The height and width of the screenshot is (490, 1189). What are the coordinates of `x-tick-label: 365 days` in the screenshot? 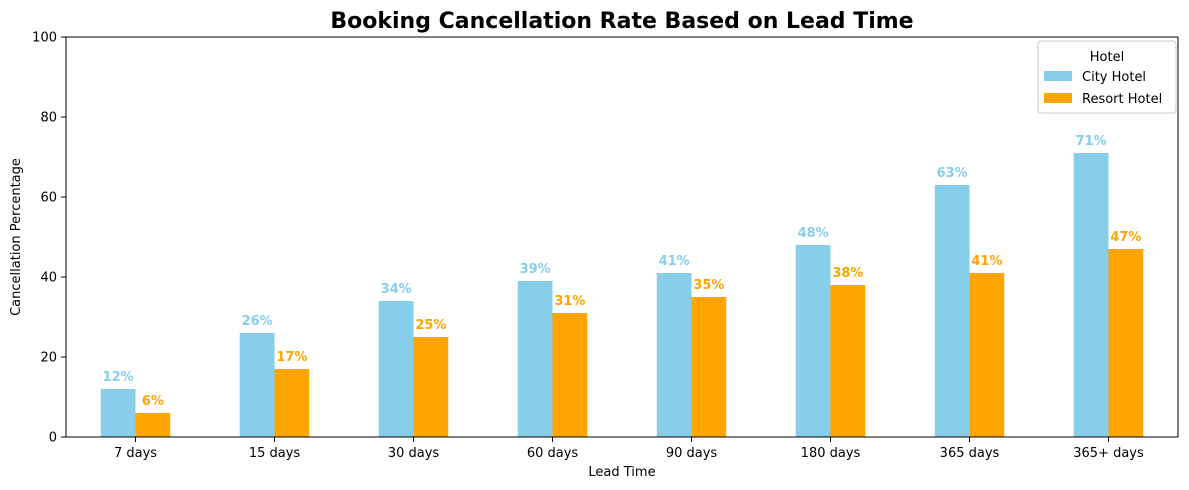 It's located at (970, 453).